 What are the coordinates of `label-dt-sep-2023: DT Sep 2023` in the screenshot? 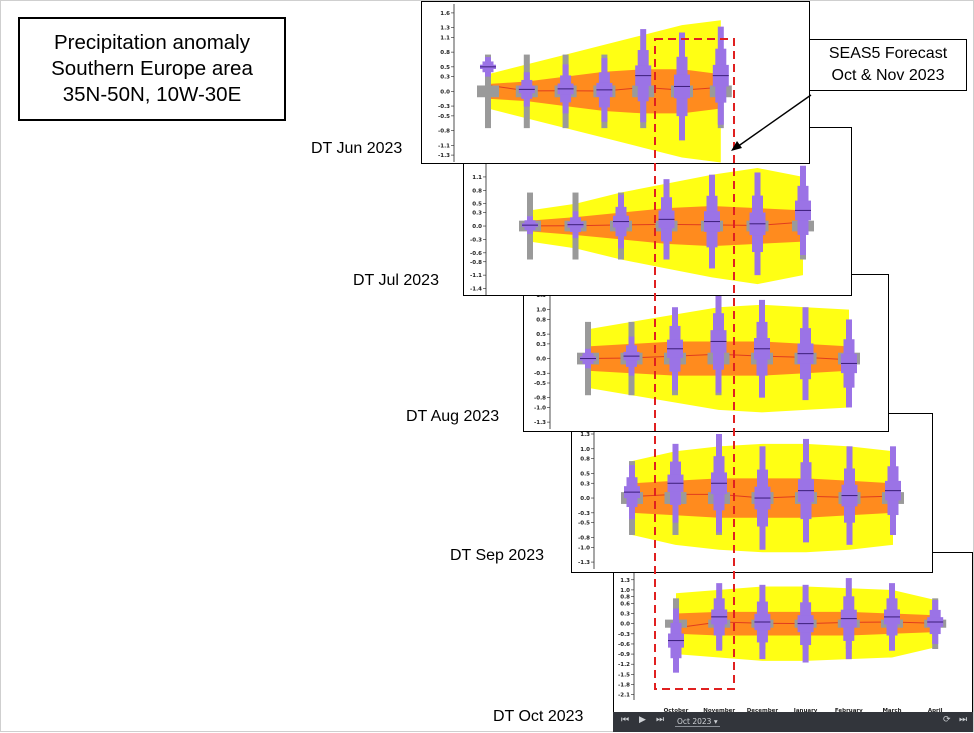 It's located at (497, 555).